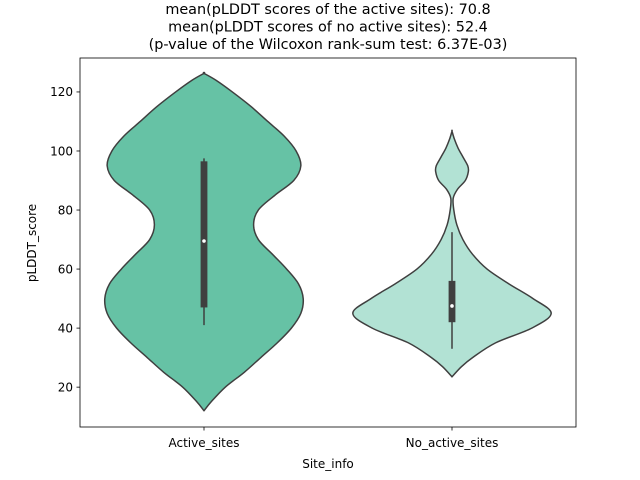 The image size is (640, 480). What do you see at coordinates (65, 387) in the screenshot?
I see `y-tick-label: 20` at bounding box center [65, 387].